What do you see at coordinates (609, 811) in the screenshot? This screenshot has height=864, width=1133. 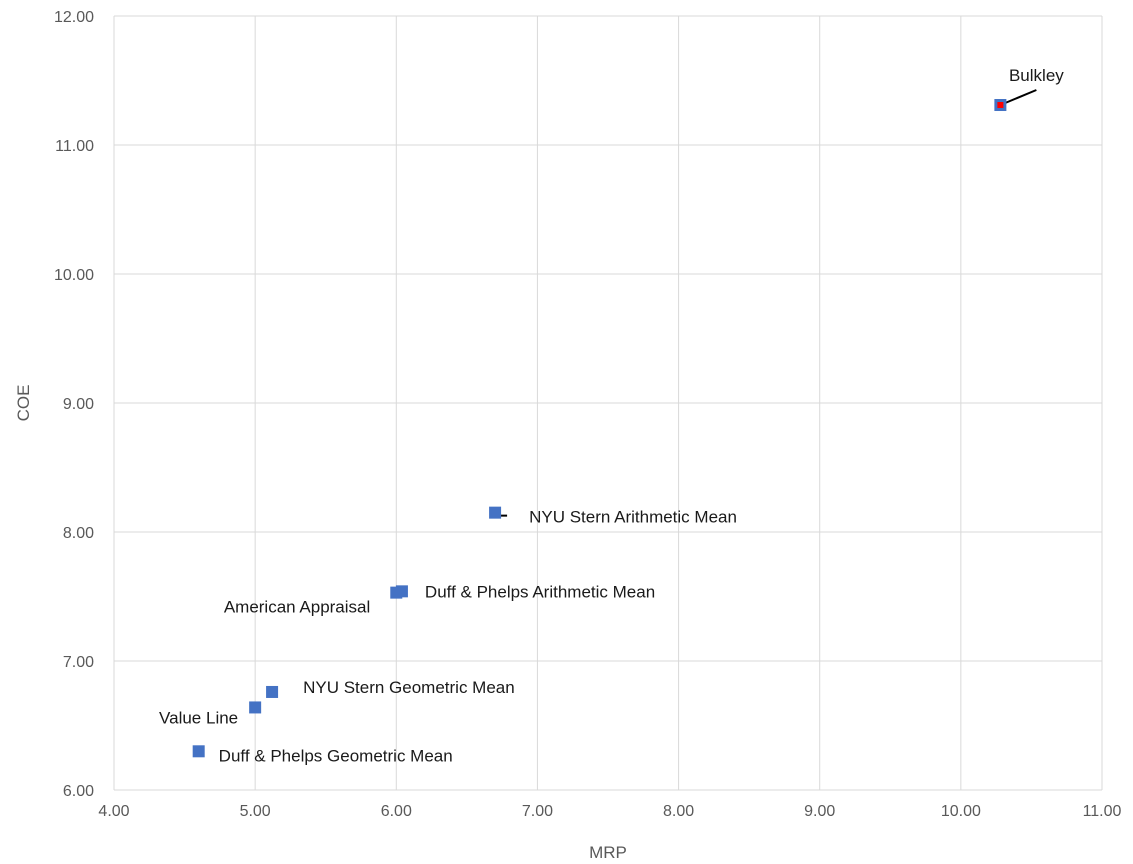 I see `x-axis-ticks: 4.00 5.00 6.00 7.00 8.00 9.00 10.00 11.00` at bounding box center [609, 811].